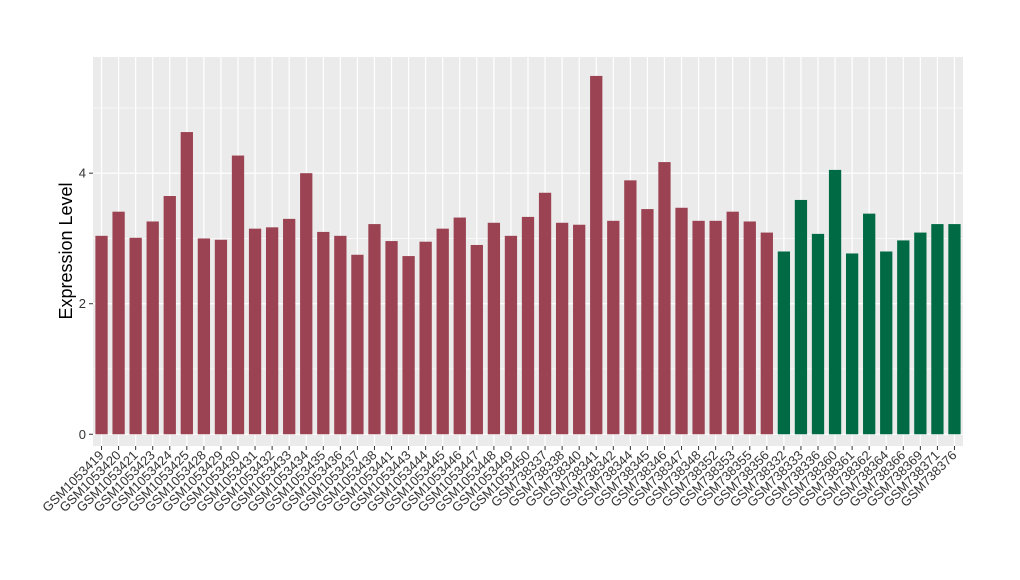 The height and width of the screenshot is (580, 1020). What do you see at coordinates (340, 335) in the screenshot?
I see `bar-GSM1053436` at bounding box center [340, 335].